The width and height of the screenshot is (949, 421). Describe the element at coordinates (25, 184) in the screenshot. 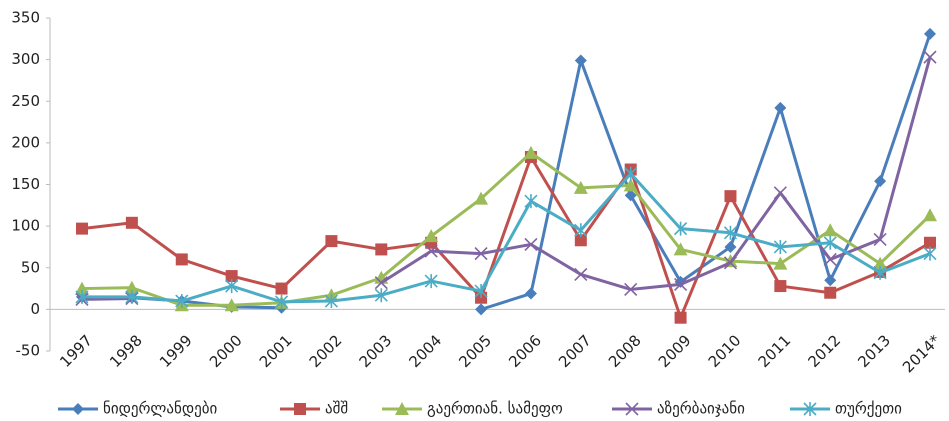

I see `y-tick-label: 150` at that location.